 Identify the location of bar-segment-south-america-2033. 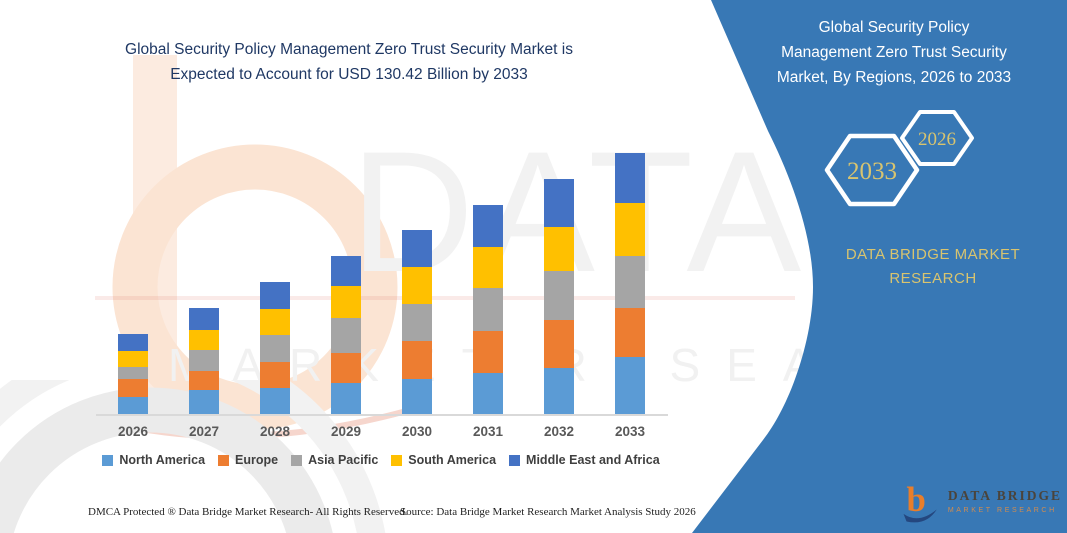
(630, 230).